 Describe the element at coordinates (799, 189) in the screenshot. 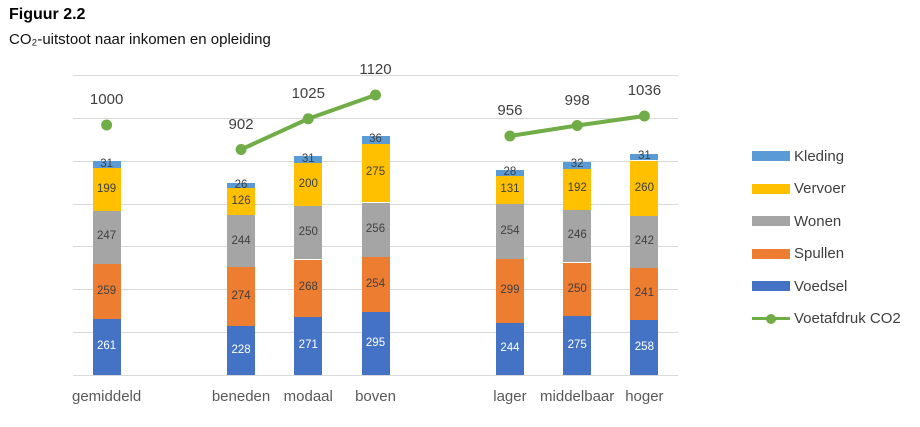

I see `legend-item-vervoer: Vervoer` at that location.